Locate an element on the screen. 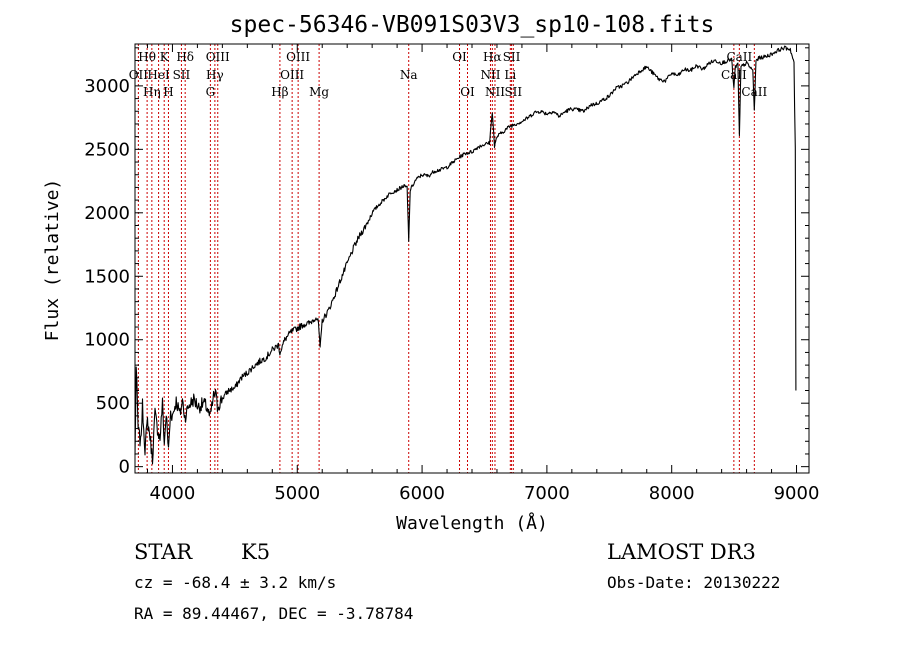 The width and height of the screenshot is (900, 649). y-tick-label: 500 is located at coordinates (113, 403).